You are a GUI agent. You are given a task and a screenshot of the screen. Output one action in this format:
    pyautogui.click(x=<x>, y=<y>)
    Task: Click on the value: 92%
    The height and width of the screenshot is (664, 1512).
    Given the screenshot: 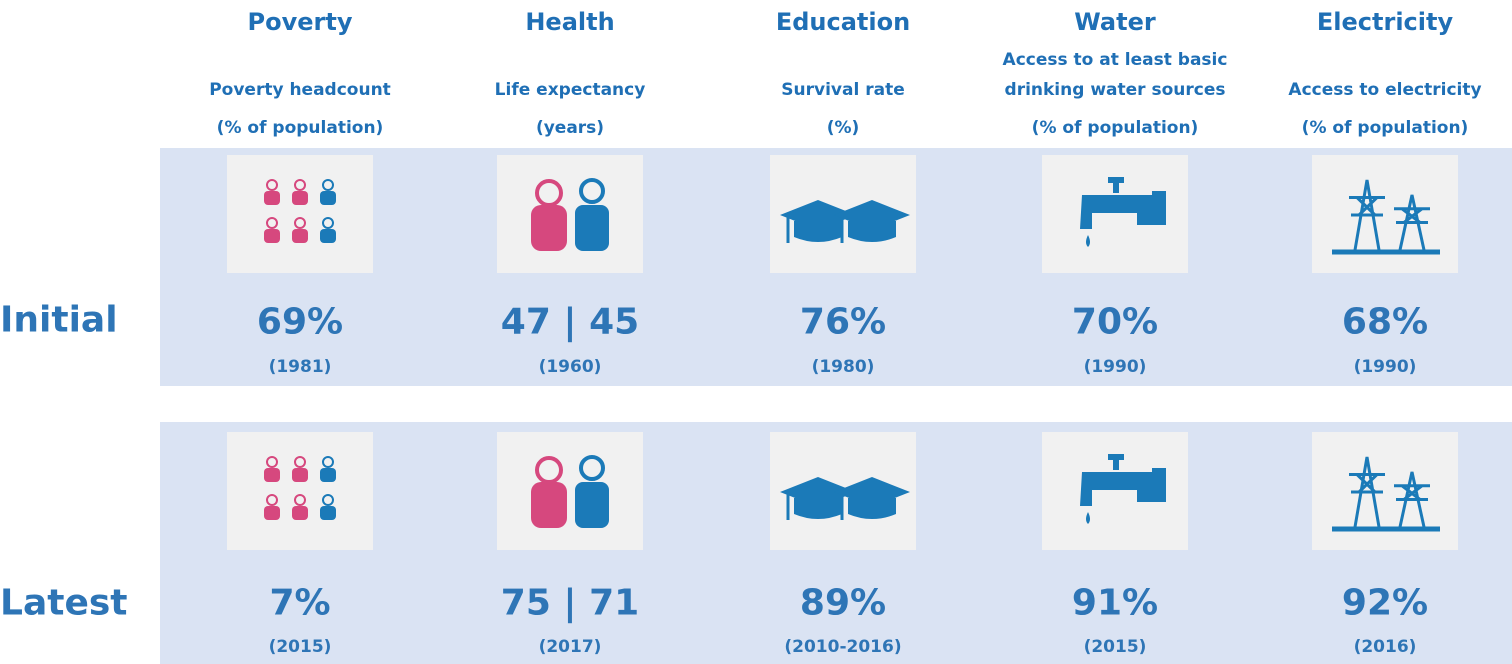 What is the action you would take?
    pyautogui.click(x=1385, y=603)
    